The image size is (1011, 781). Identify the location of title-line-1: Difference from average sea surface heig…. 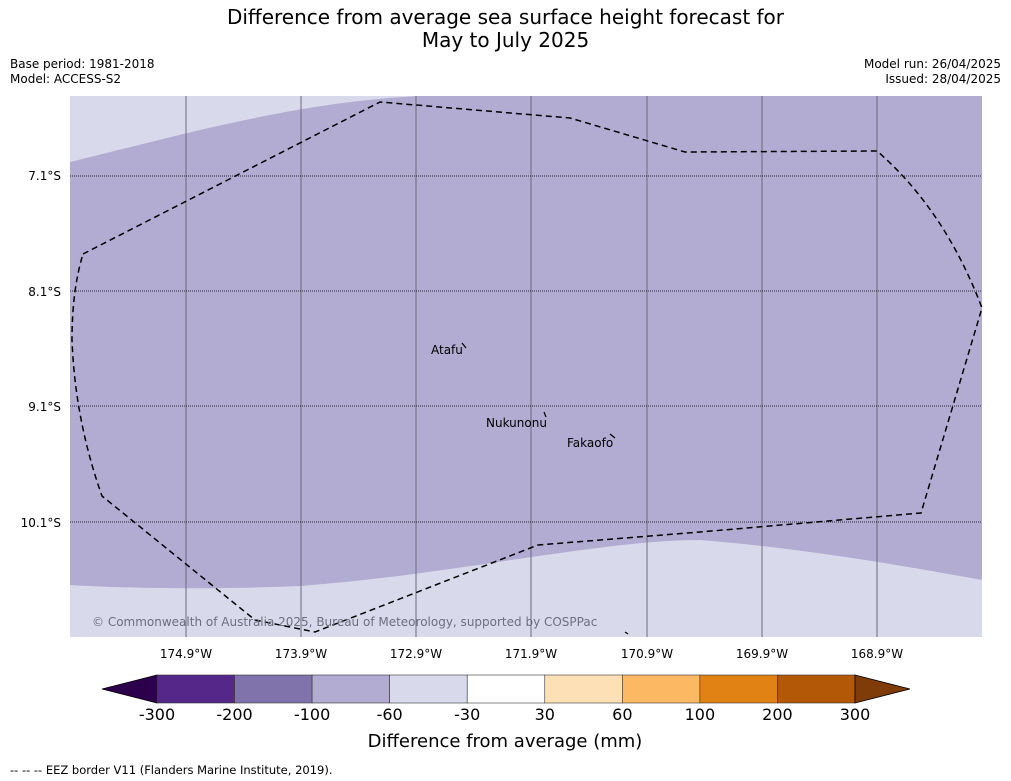
(505, 17).